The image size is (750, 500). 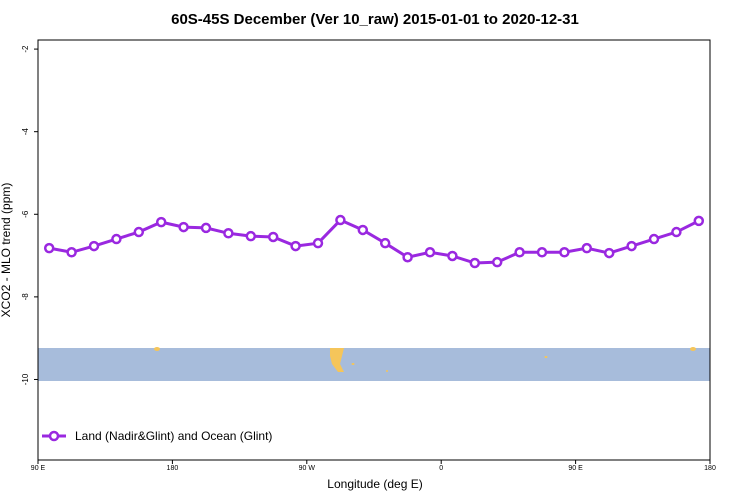 I want to click on y-tick-label: -8, so click(x=25, y=297).